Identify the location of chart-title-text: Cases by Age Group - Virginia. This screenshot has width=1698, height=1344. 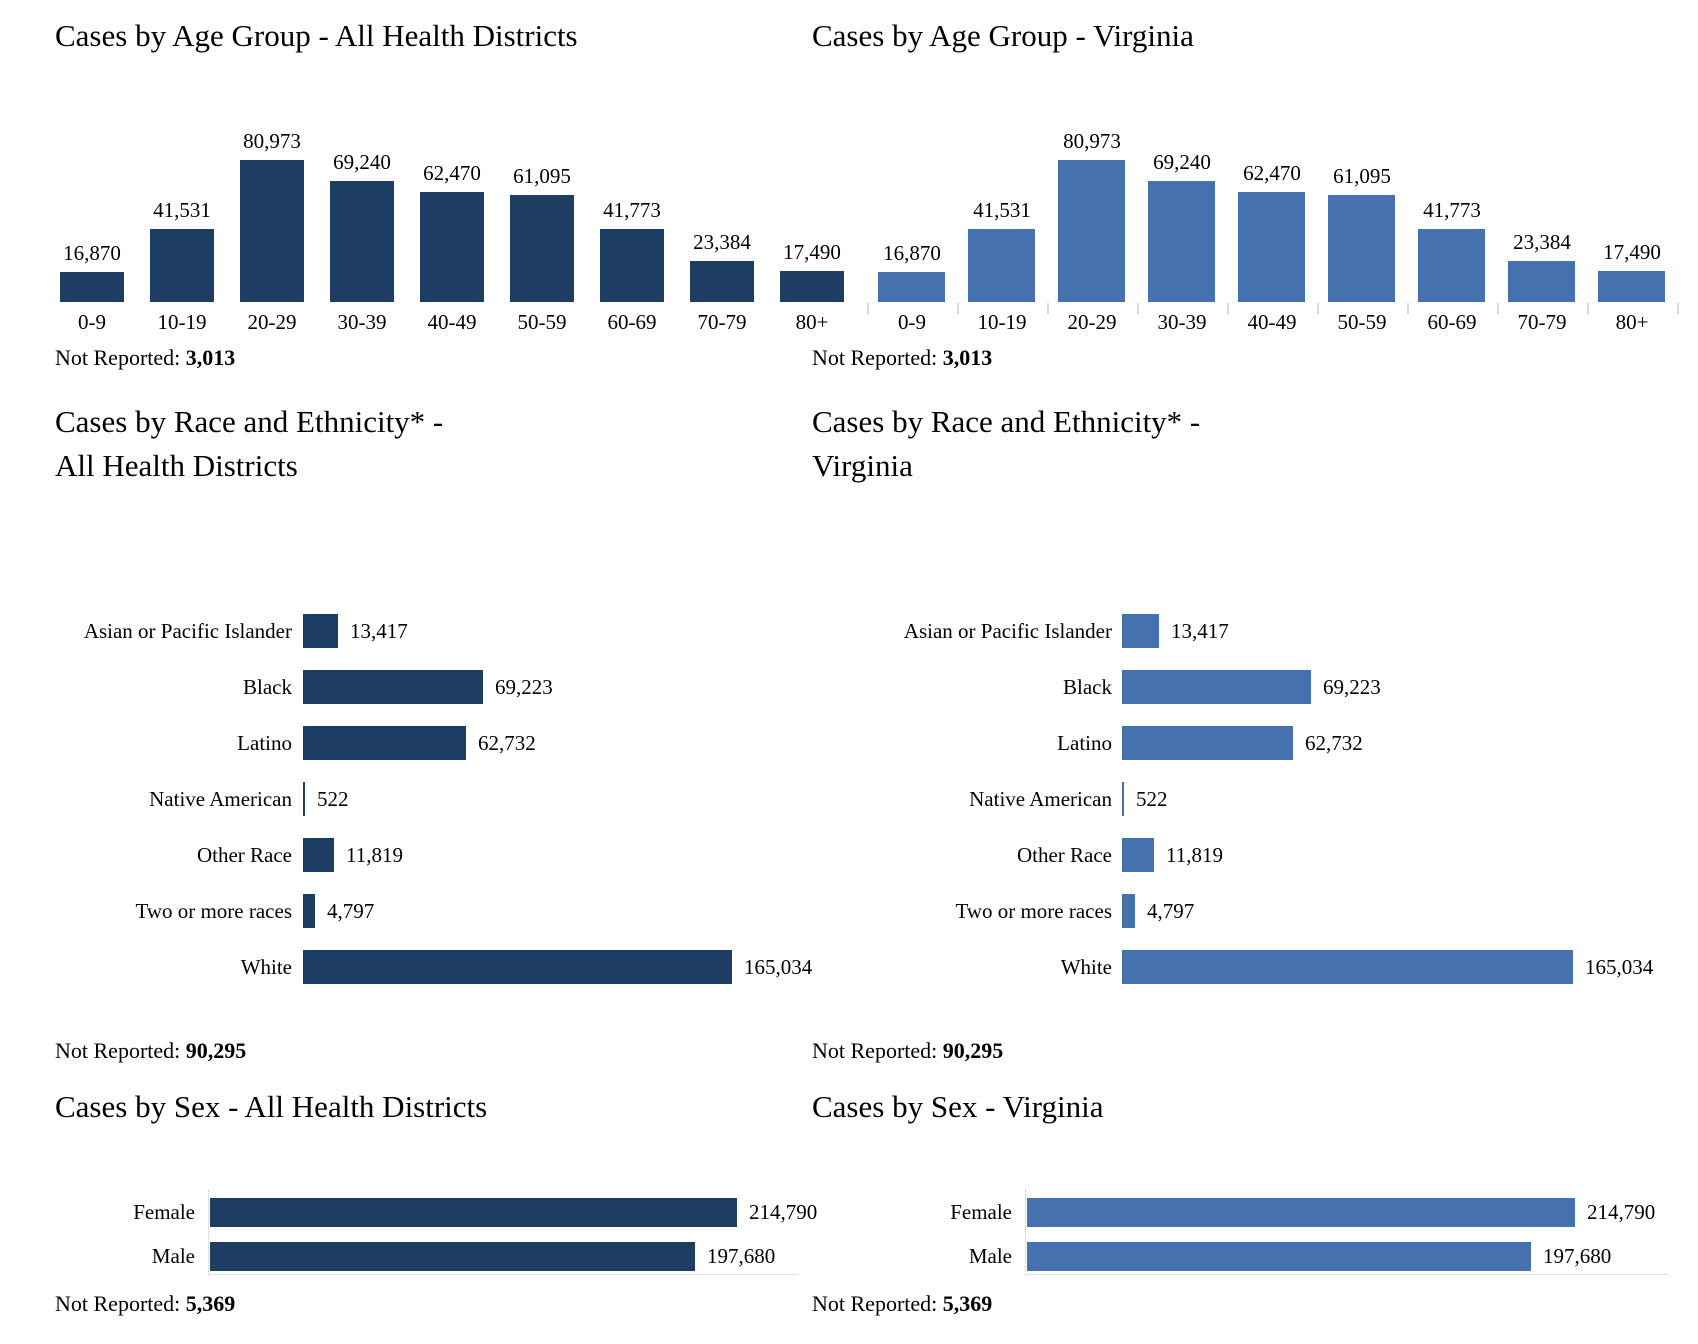
(1003, 35).